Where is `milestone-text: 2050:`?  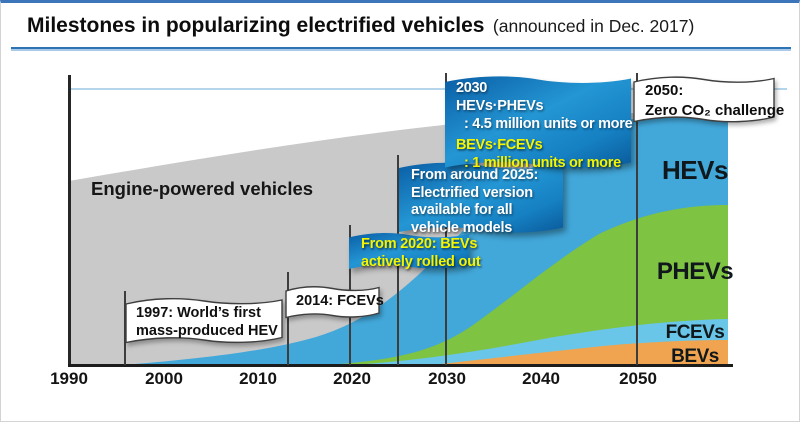
milestone-text: 2050: is located at coordinates (664, 90).